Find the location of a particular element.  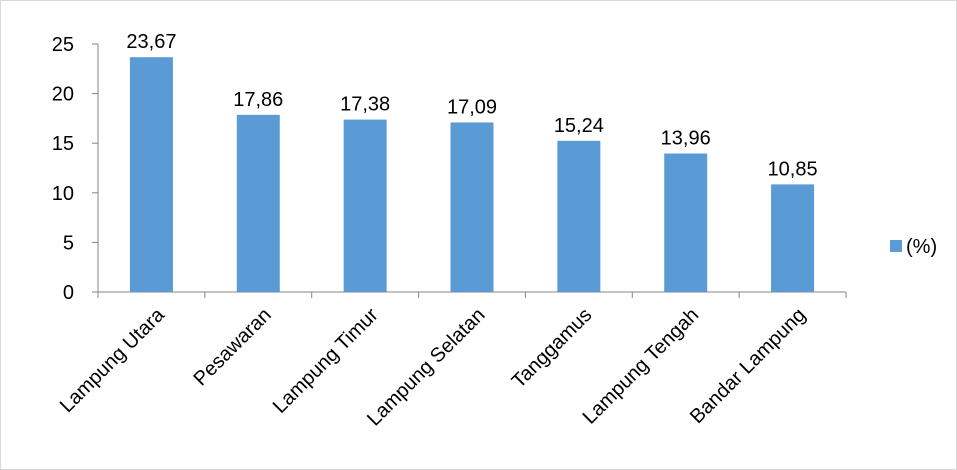

y-tick-label: 25 is located at coordinates (63, 45).